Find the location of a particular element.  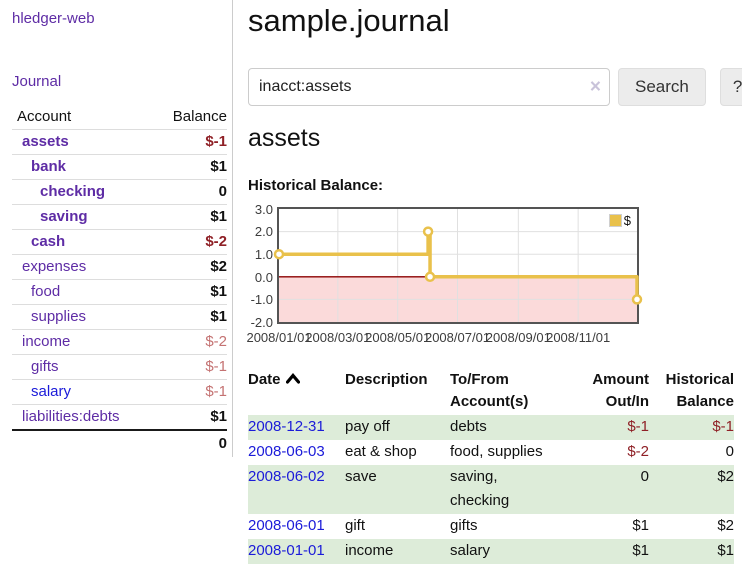

y-axis-tick-label: 0.0 is located at coordinates (263, 277).